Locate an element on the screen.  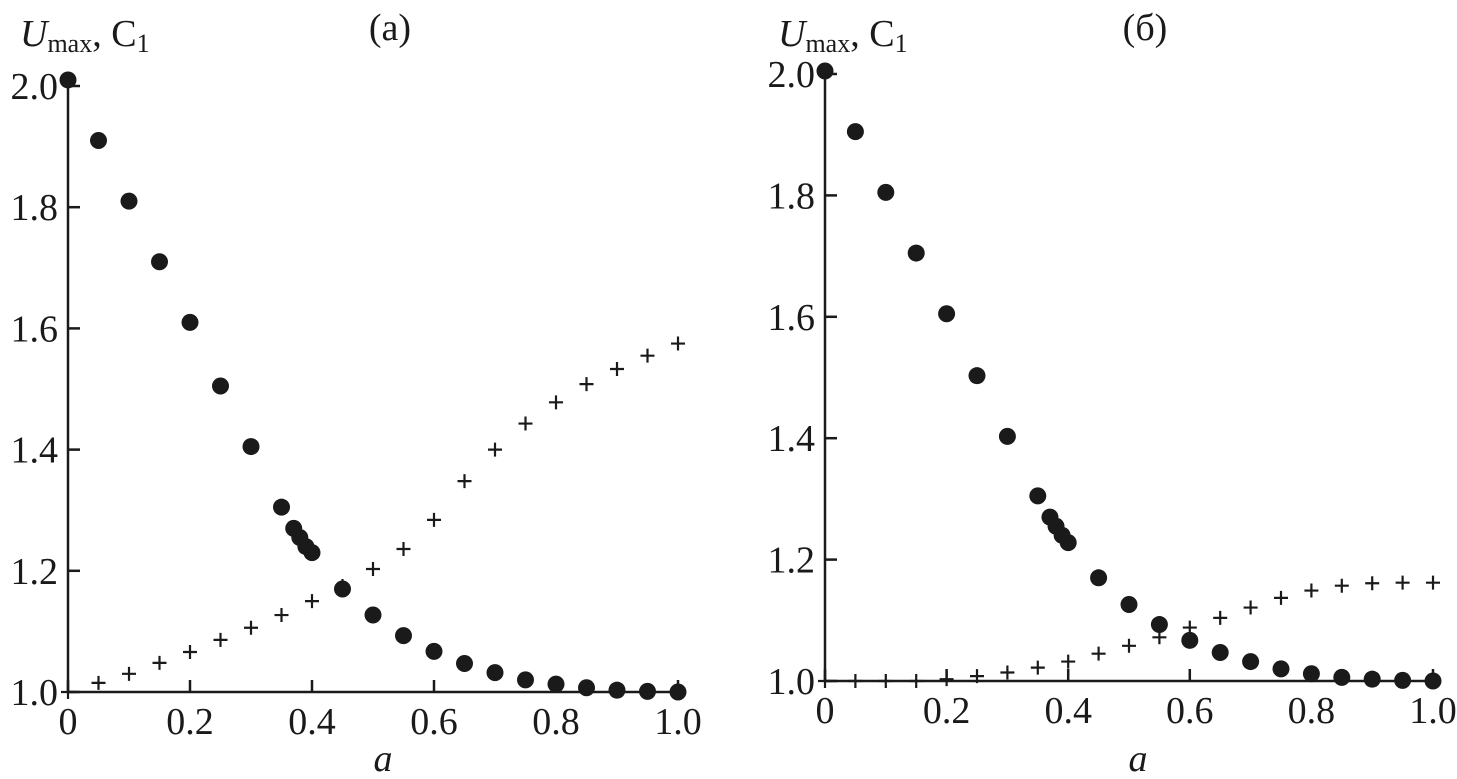
panel-a-x-tick-label: 0.2 is located at coordinates (190, 722).